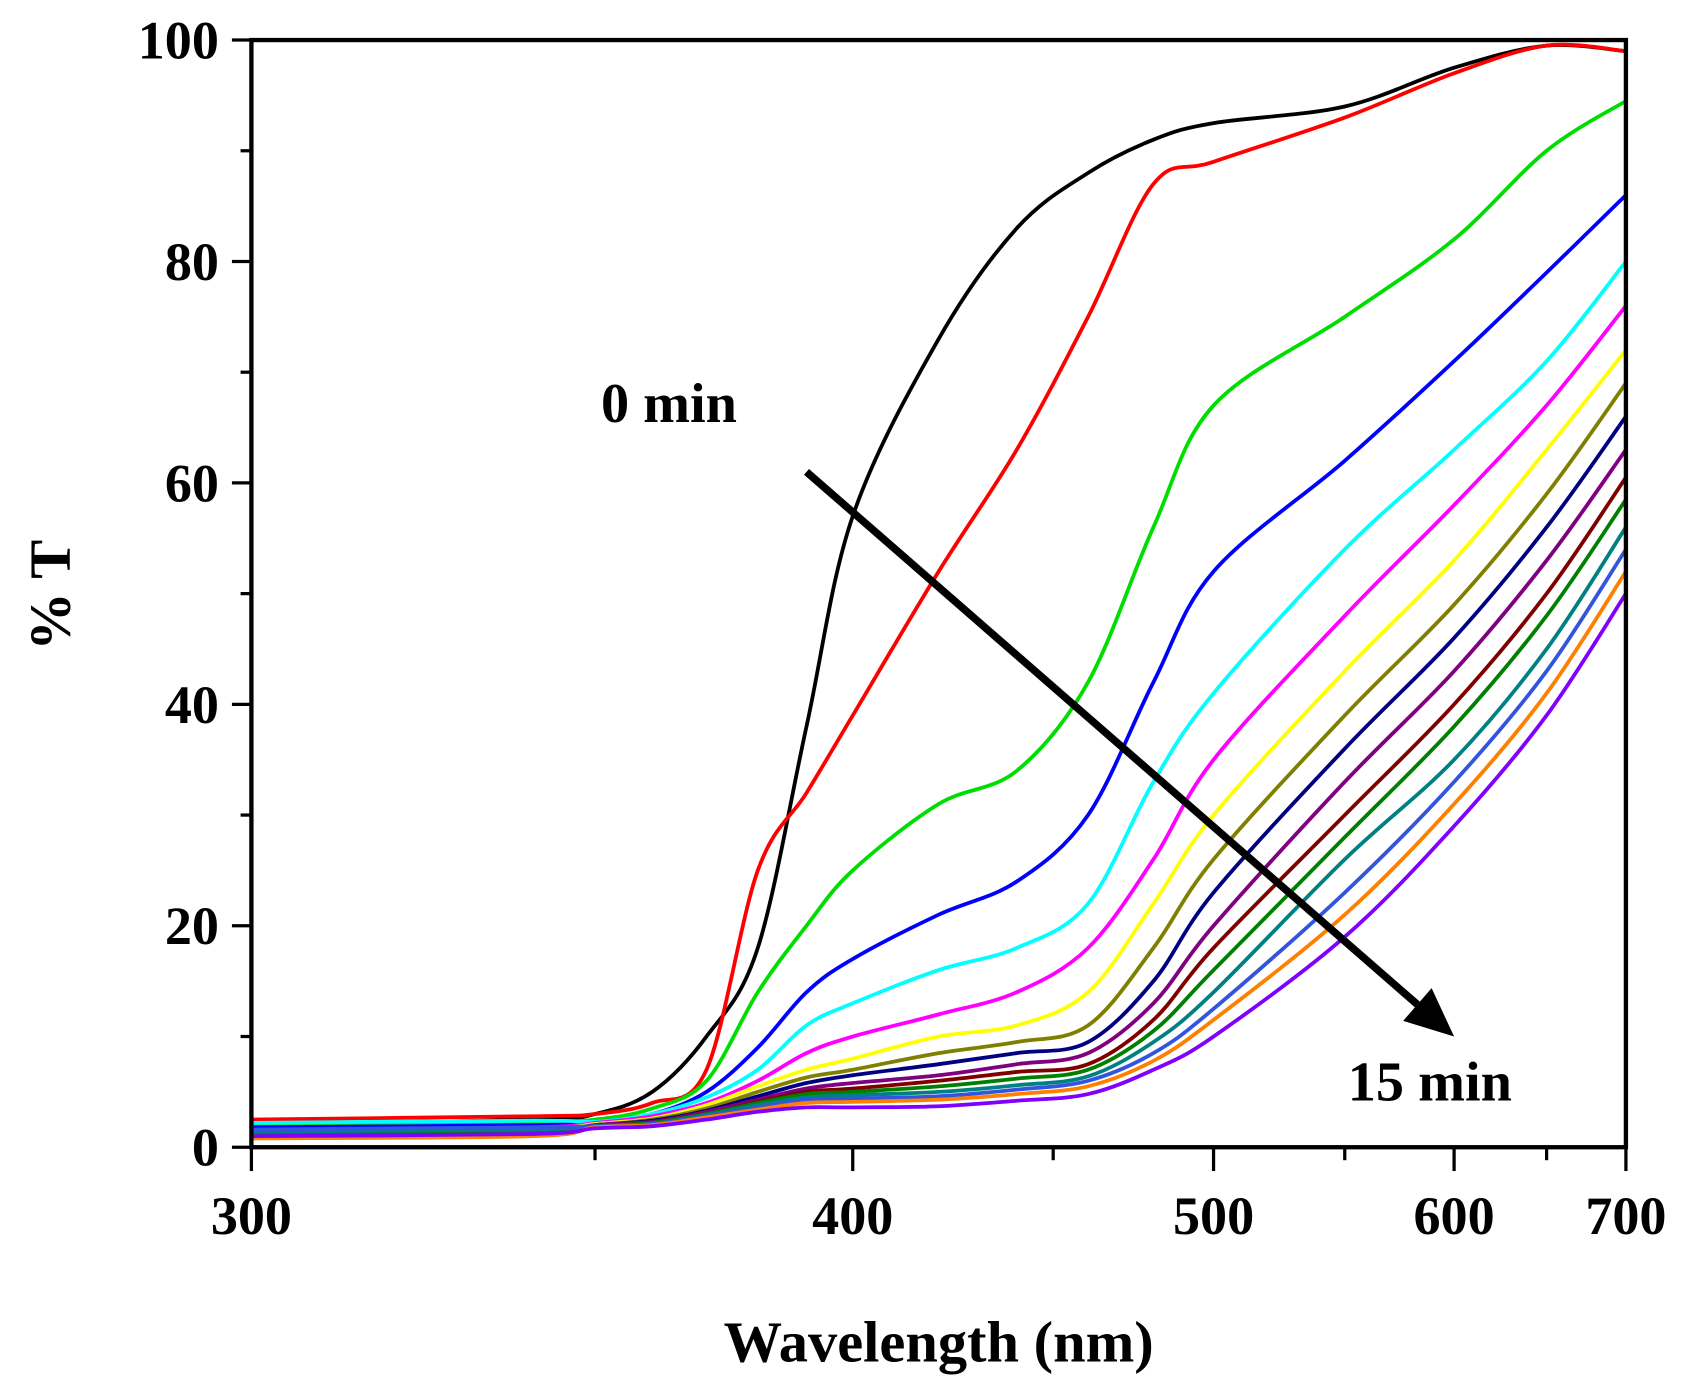 The width and height of the screenshot is (1689, 1381). Describe the element at coordinates (178, 40) in the screenshot. I see `y-tick-label: 100` at that location.